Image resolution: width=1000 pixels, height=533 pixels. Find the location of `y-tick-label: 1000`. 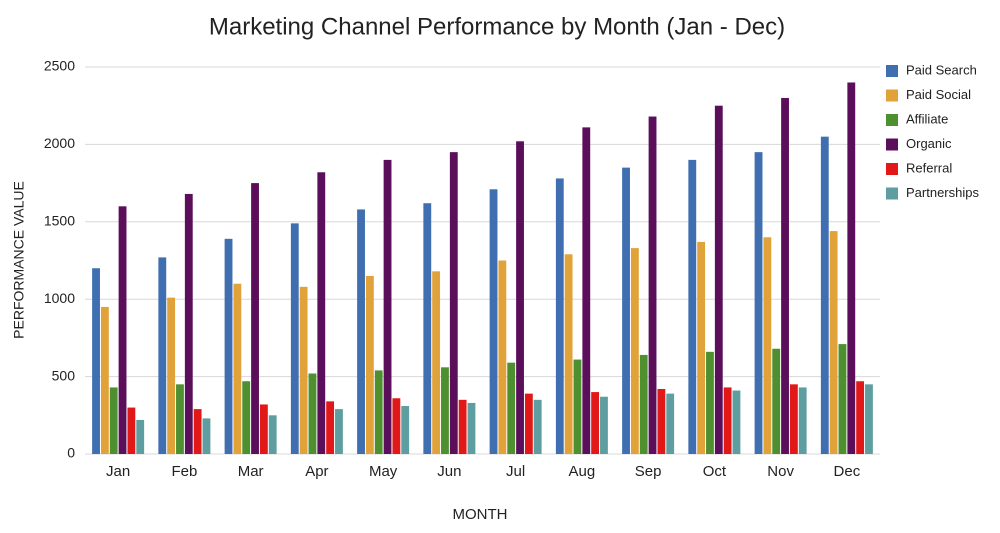

y-tick-label: 1000 is located at coordinates (59, 298).